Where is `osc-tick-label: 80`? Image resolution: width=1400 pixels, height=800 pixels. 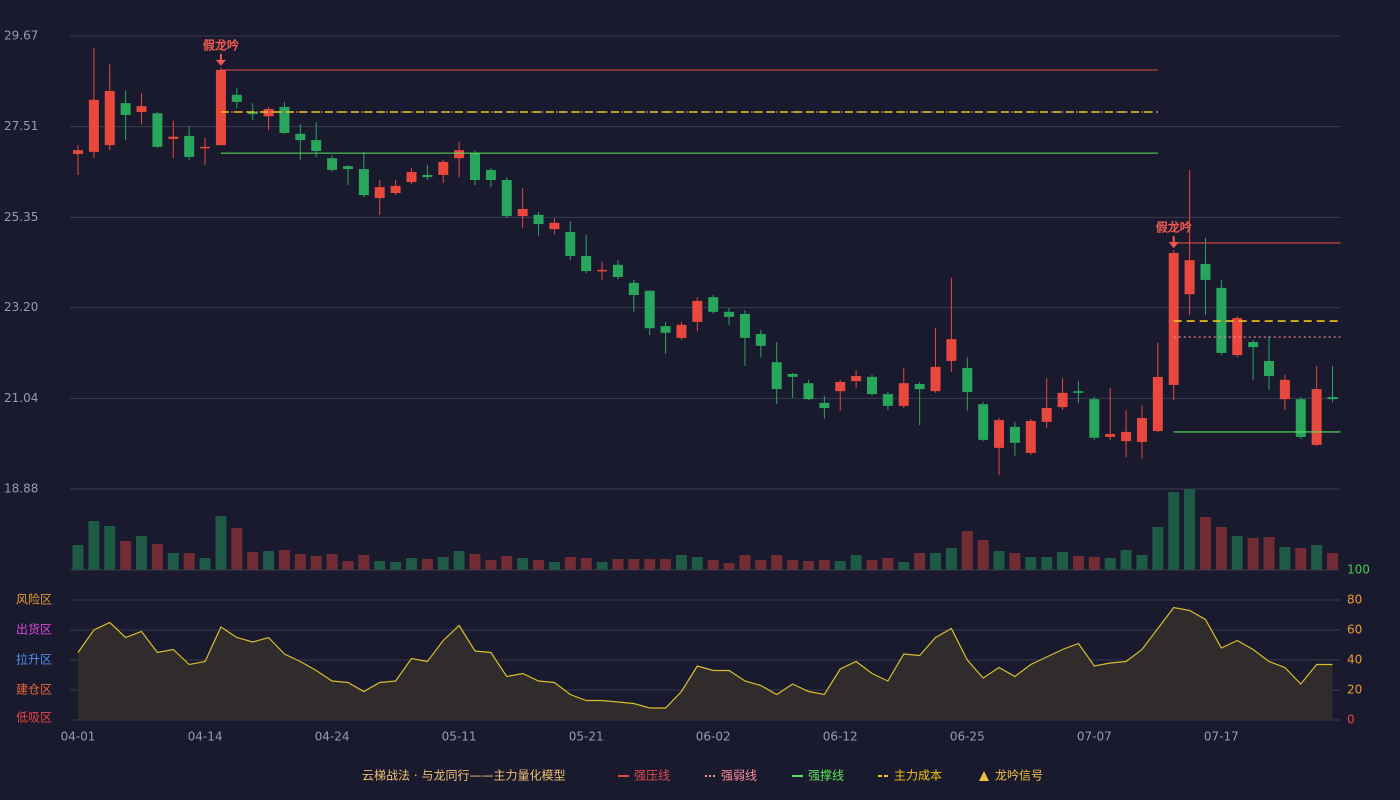 osc-tick-label: 80 is located at coordinates (1354, 600).